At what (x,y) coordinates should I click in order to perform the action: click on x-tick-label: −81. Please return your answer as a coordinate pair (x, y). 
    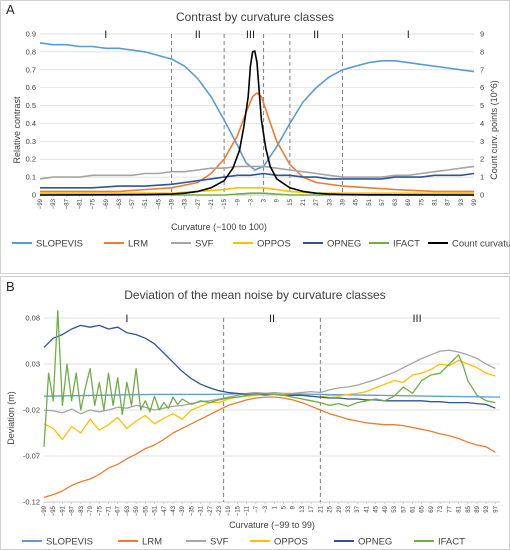
    Looking at the image, I should click on (80, 203).